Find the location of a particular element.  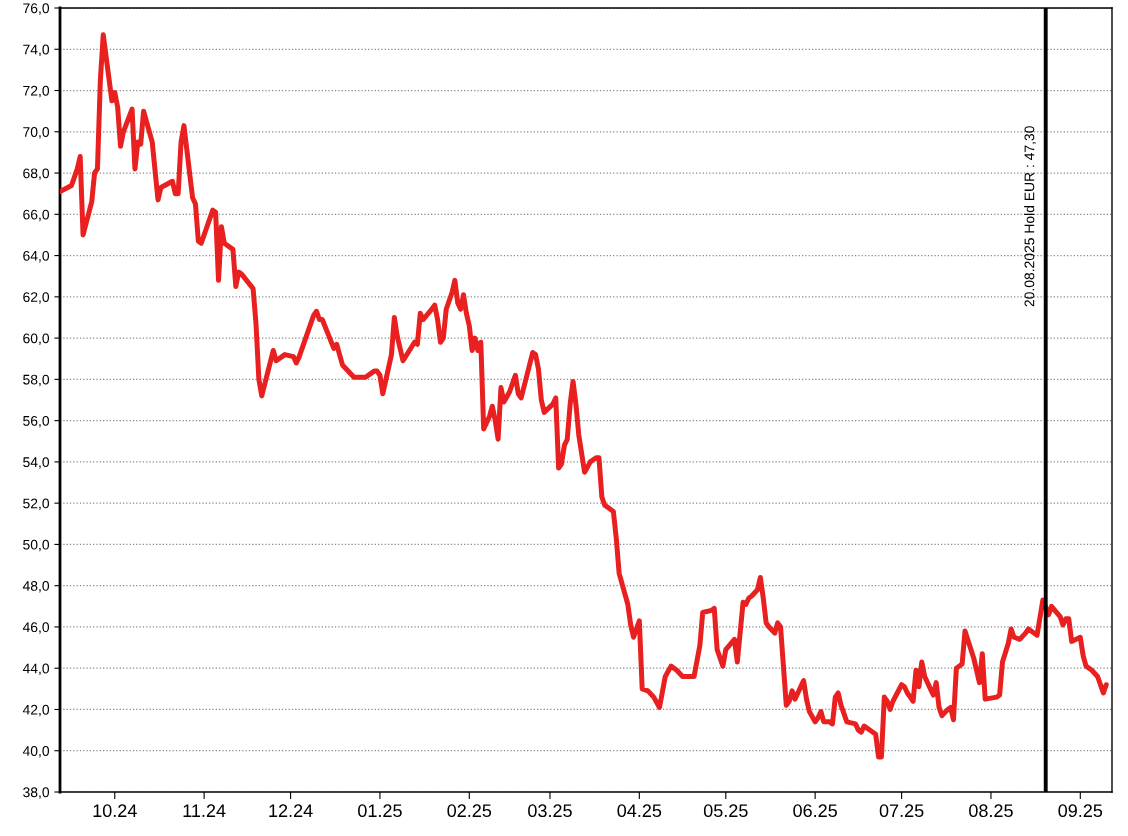

x-tick-label: 09.25 is located at coordinates (1080, 811).